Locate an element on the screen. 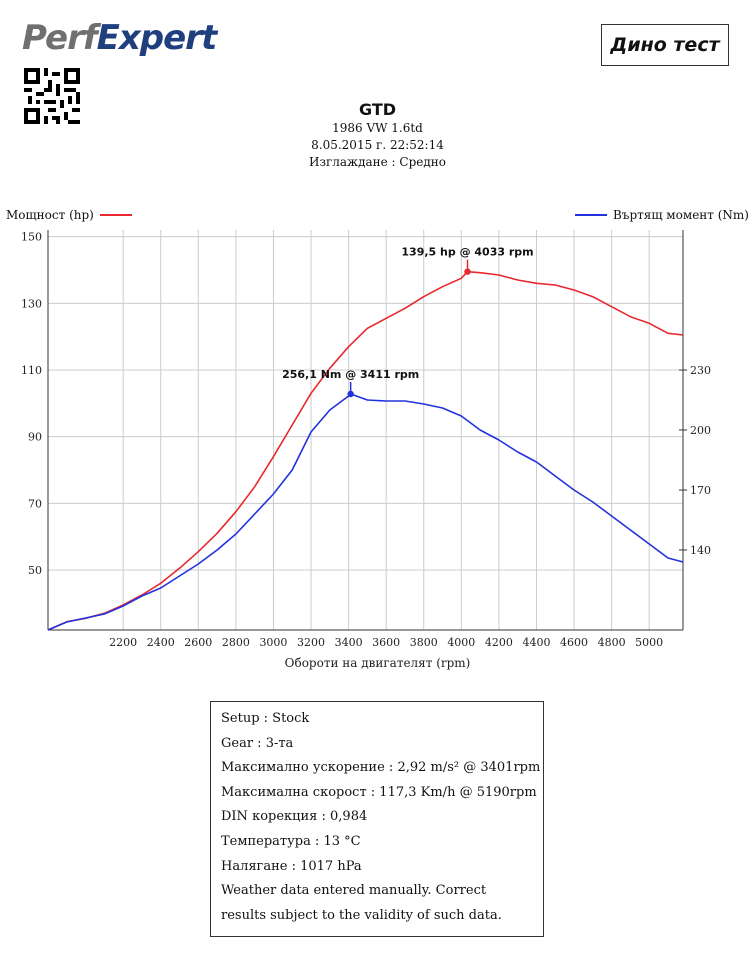  torque-peak-label: 256,1 Nm @ 3411 rpm is located at coordinates (350, 374).